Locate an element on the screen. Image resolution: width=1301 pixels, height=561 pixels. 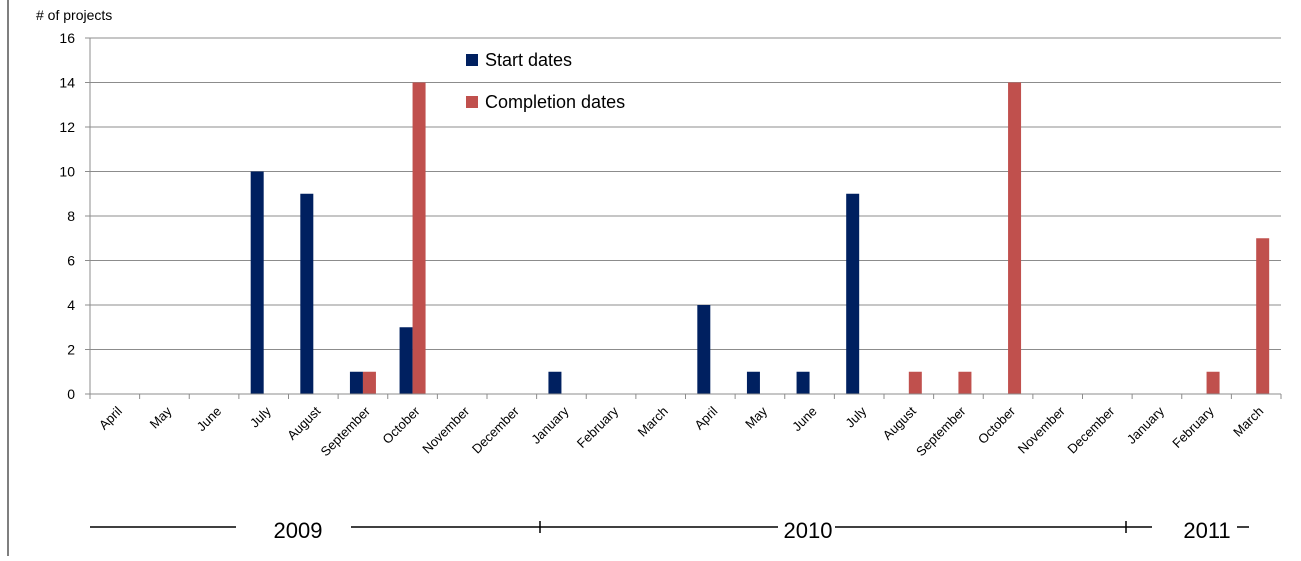
y-tick-label: 8 is located at coordinates (71, 216).